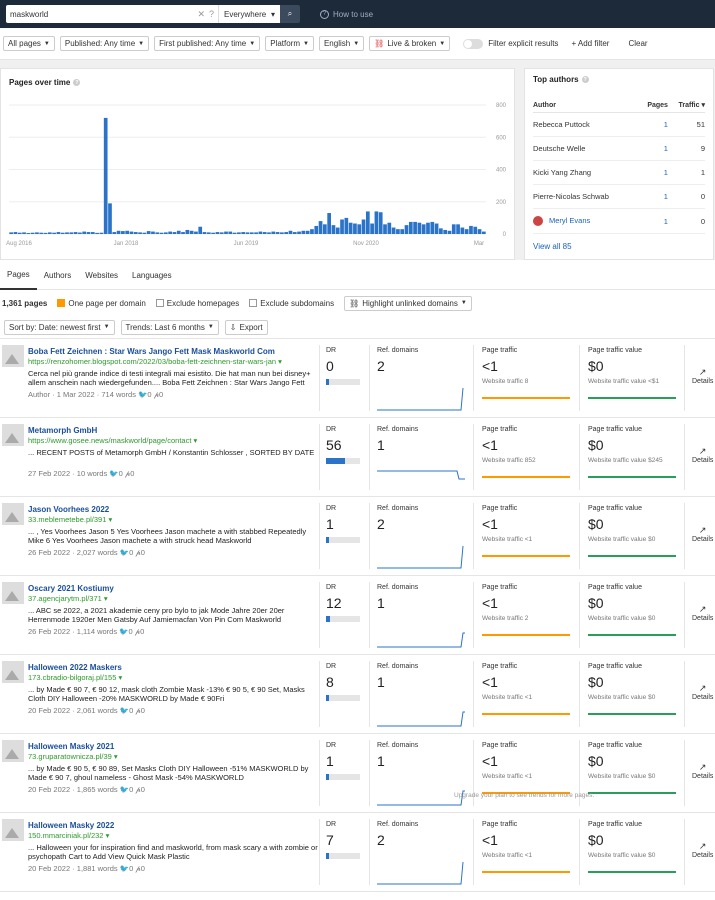 This screenshot has height=900, width=715. Describe the element at coordinates (408, 303) in the screenshot. I see `highlight-unlinked-button: ⛓ Highlight unlinked domains ▼` at that location.